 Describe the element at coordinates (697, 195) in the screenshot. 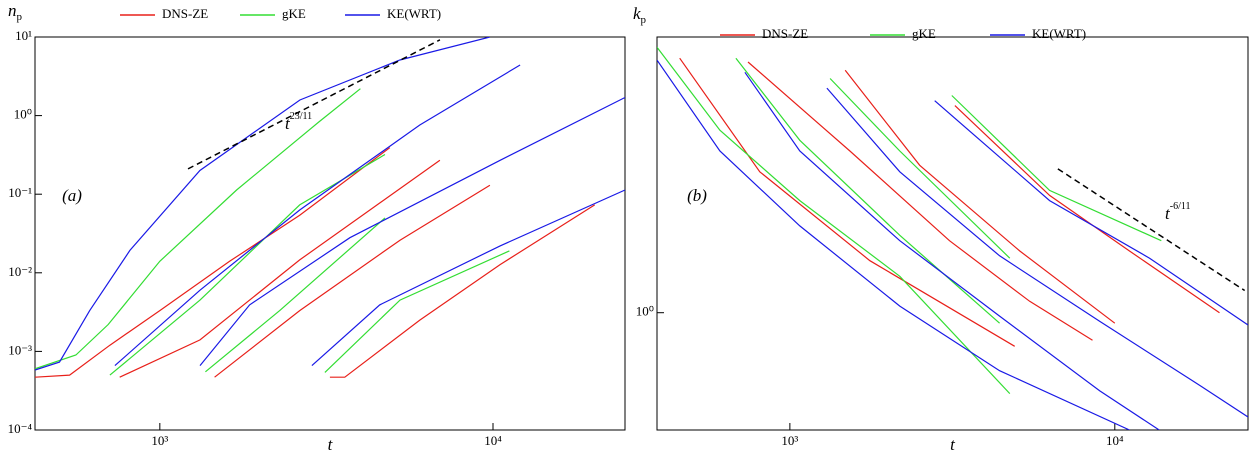

I see `panel-label: (b)` at that location.